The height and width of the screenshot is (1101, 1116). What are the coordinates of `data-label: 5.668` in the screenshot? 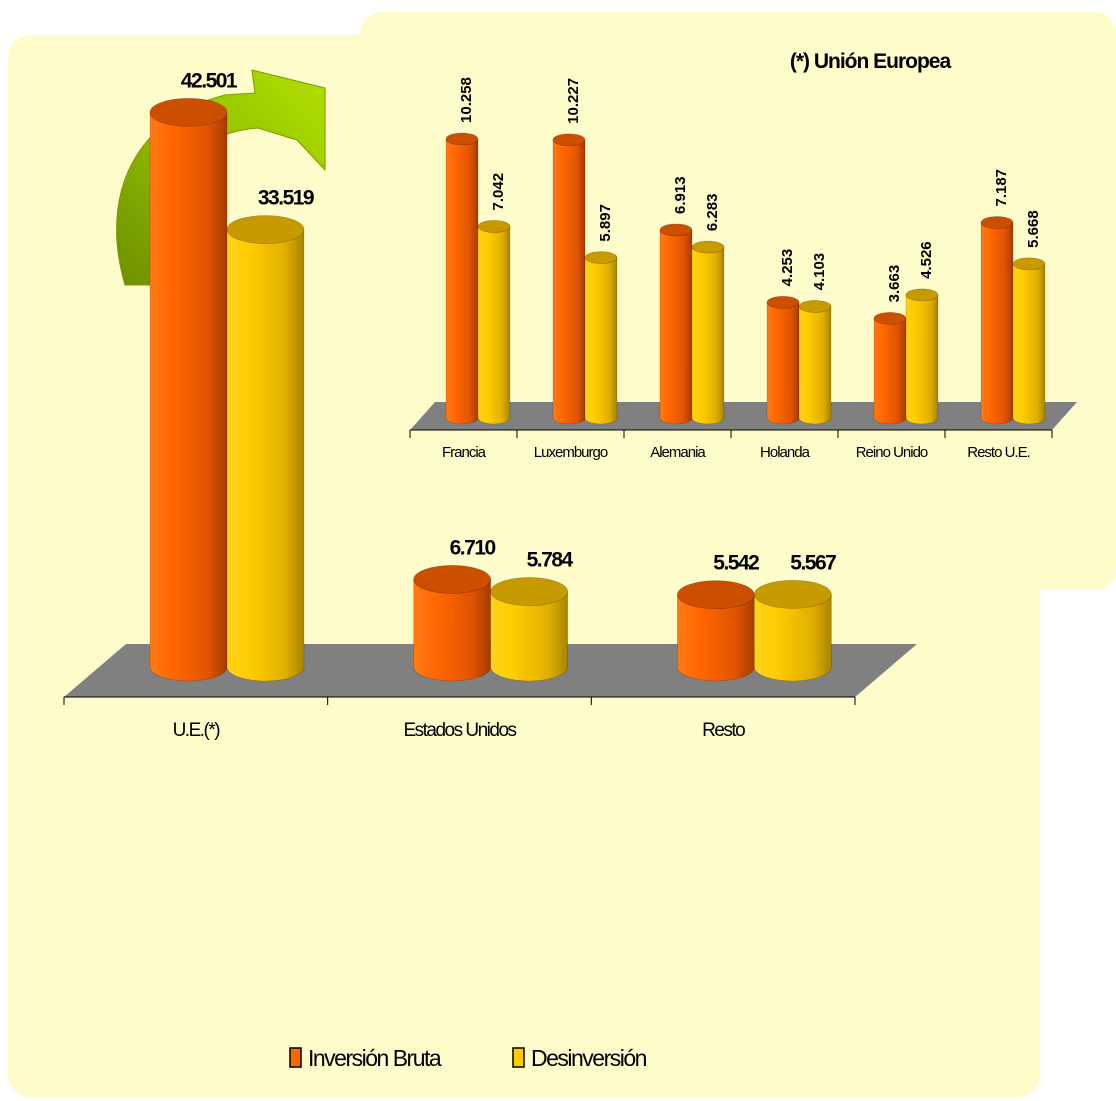 It's located at (1033, 229).